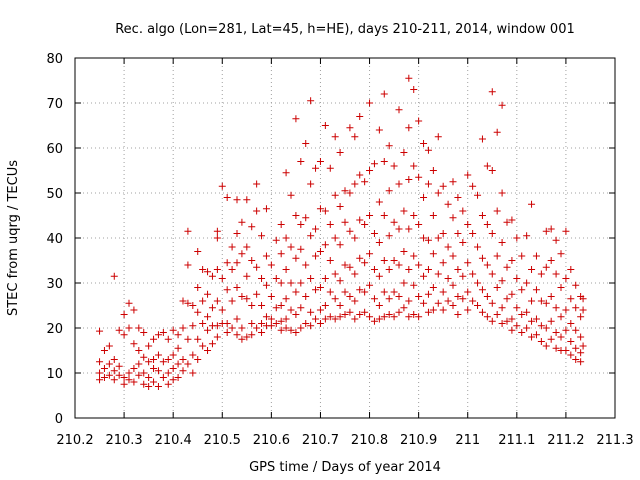 This screenshot has height=480, width=640. What do you see at coordinates (54, 149) in the screenshot?
I see `y-tick-label: 60` at bounding box center [54, 149].